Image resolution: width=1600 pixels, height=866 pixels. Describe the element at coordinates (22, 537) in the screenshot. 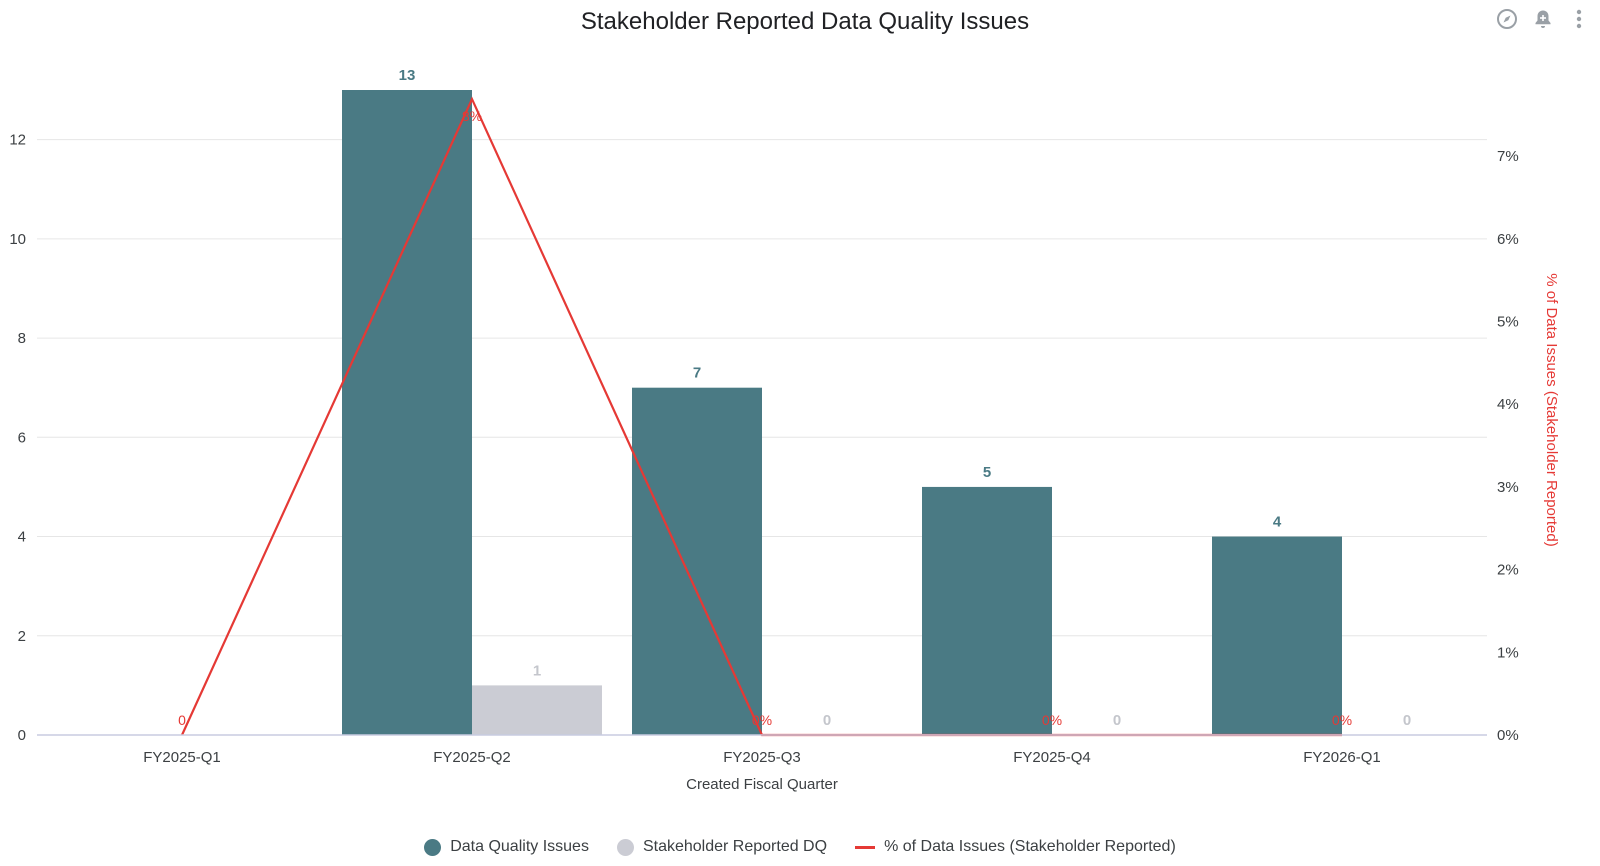

I see `y-tick-label: 4` at that location.